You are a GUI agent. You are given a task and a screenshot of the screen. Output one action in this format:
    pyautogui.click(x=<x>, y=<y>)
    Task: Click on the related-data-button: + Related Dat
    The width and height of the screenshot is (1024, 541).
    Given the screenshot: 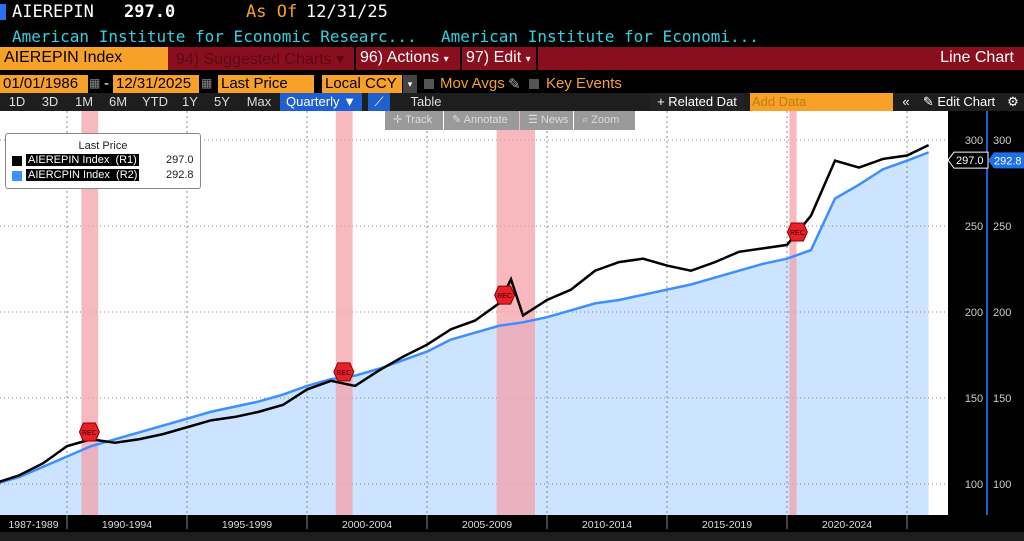 What is the action you would take?
    pyautogui.click(x=697, y=102)
    